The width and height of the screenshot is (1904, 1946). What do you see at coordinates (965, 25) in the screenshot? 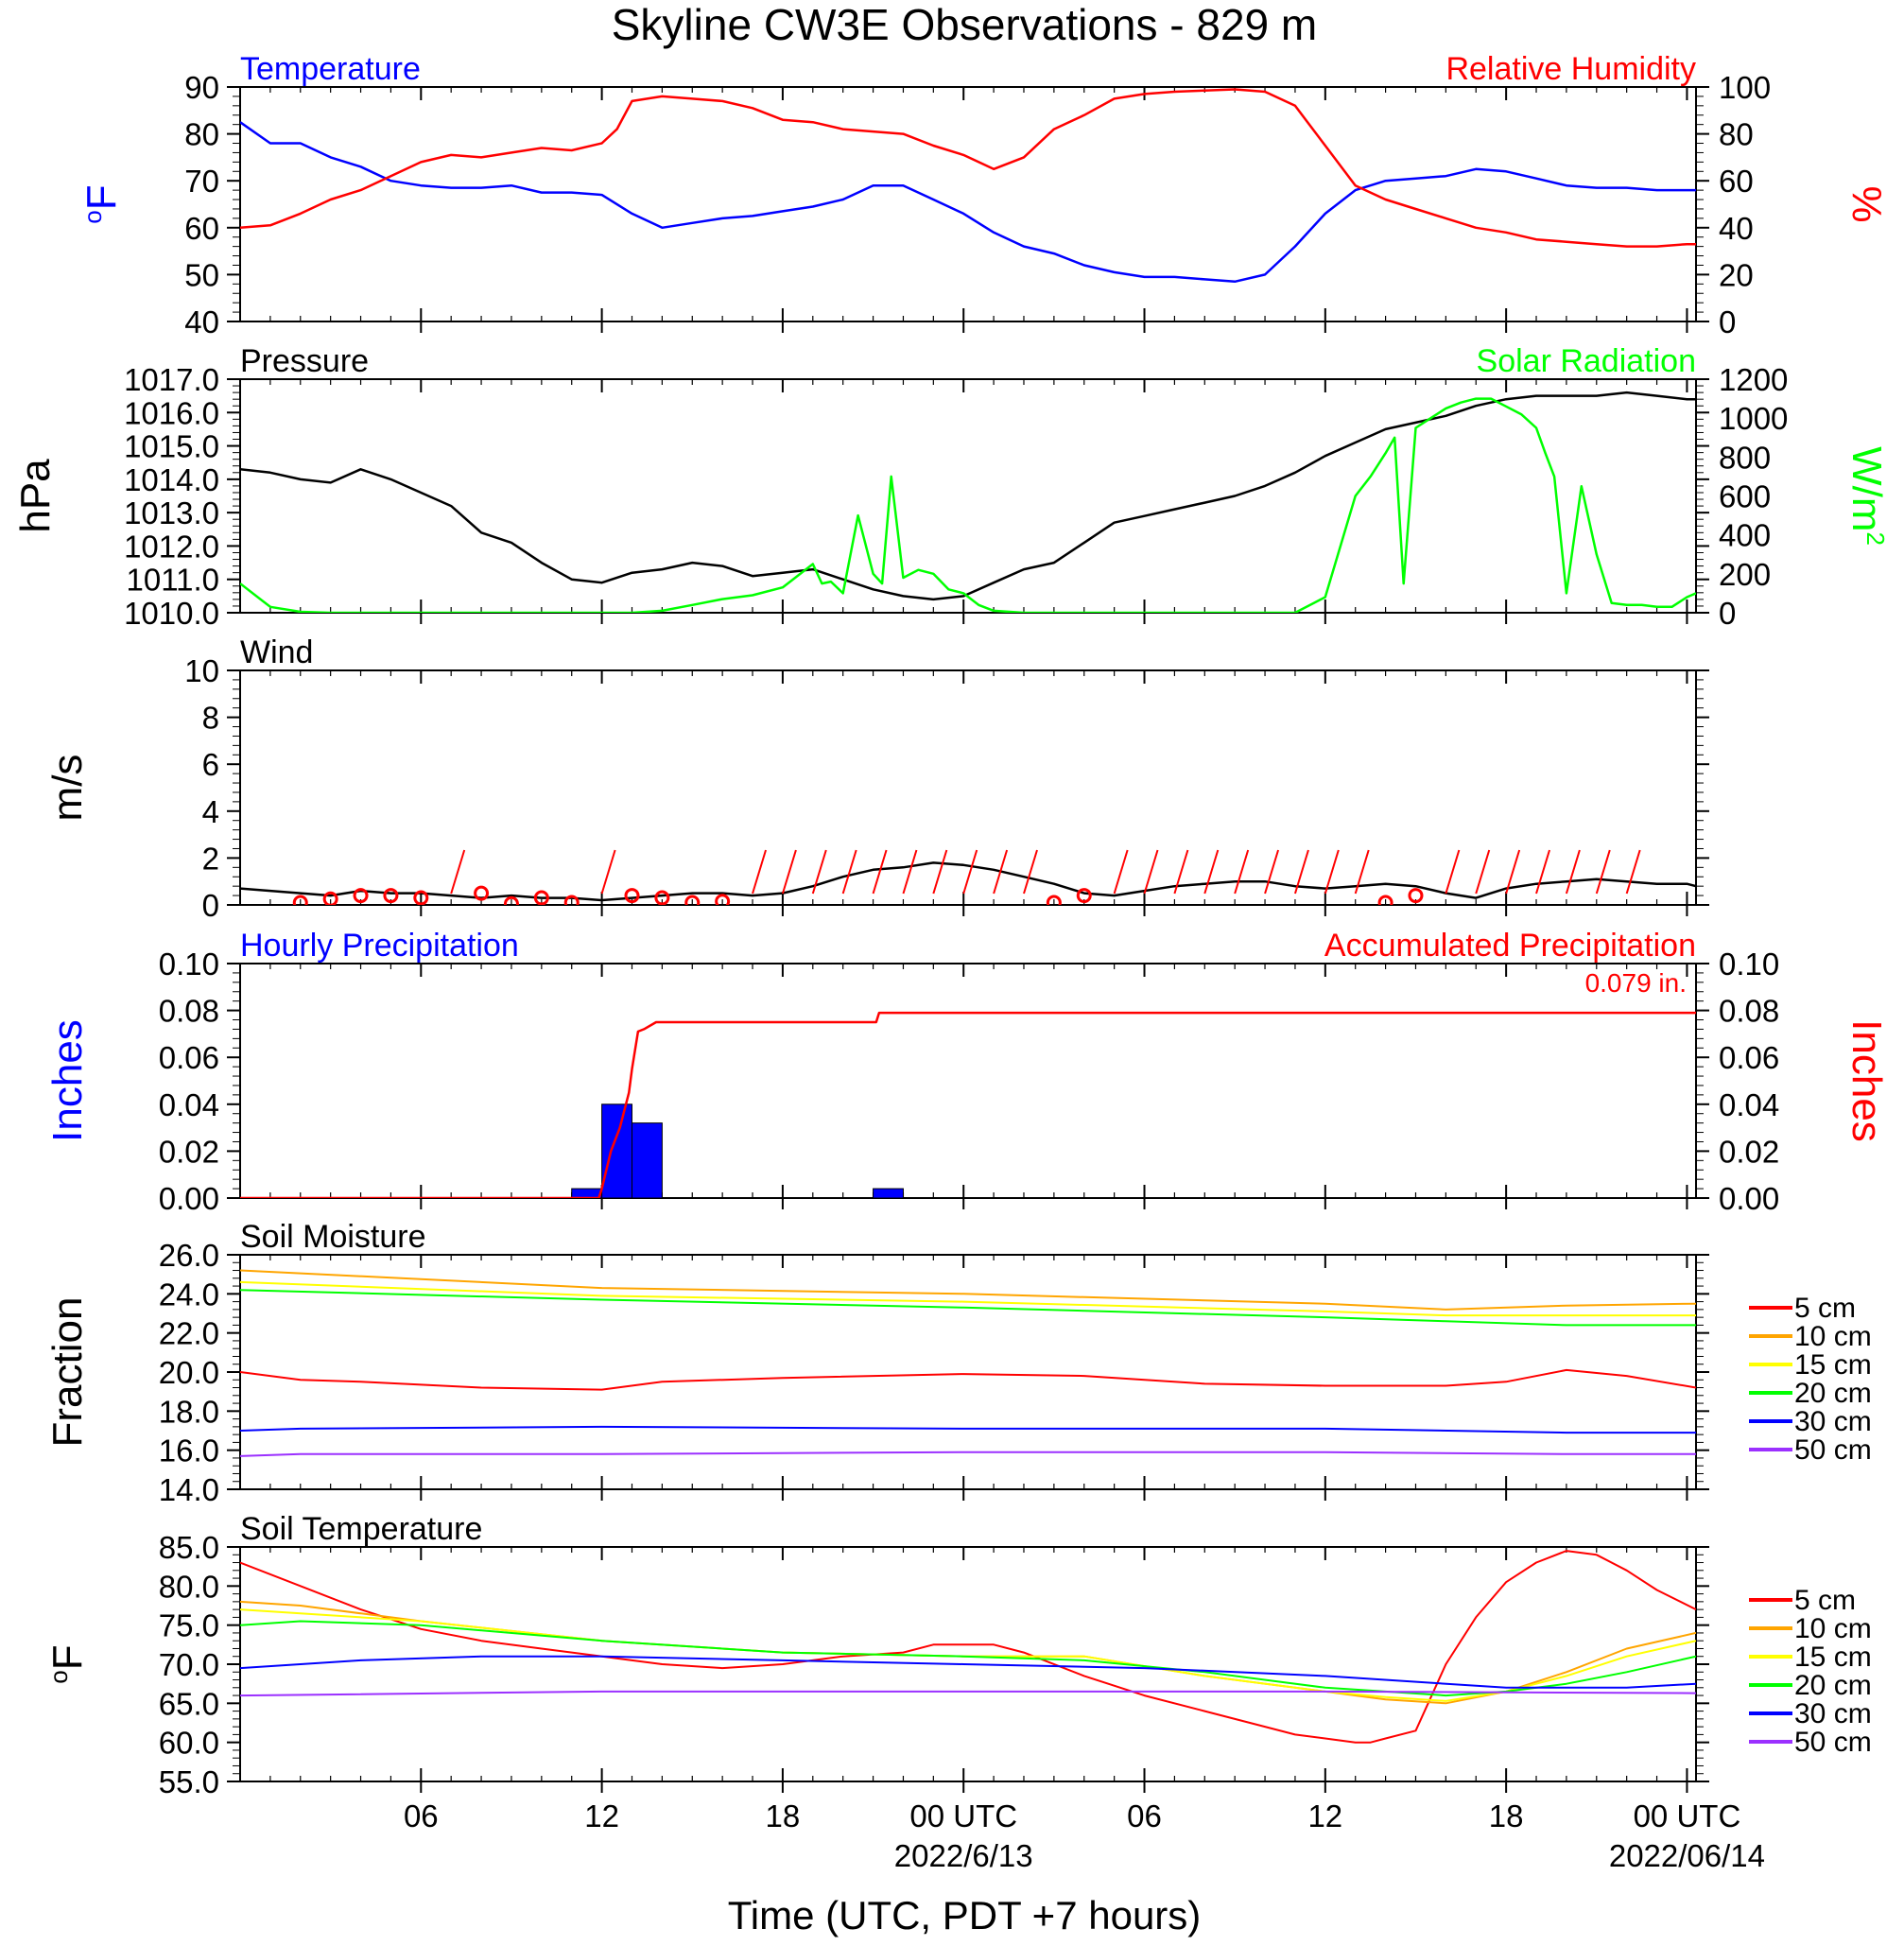
I see `chart-title: Skyline CW3E Observations - 829 m` at bounding box center [965, 25].